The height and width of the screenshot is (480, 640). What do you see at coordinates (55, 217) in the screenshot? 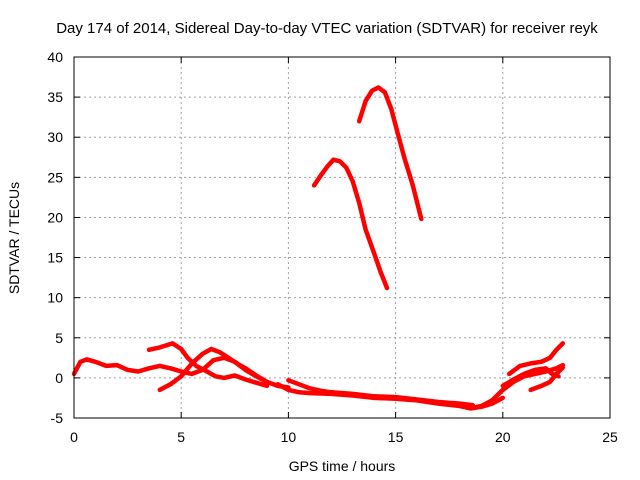
I see `y-tick-label: 20` at bounding box center [55, 217].